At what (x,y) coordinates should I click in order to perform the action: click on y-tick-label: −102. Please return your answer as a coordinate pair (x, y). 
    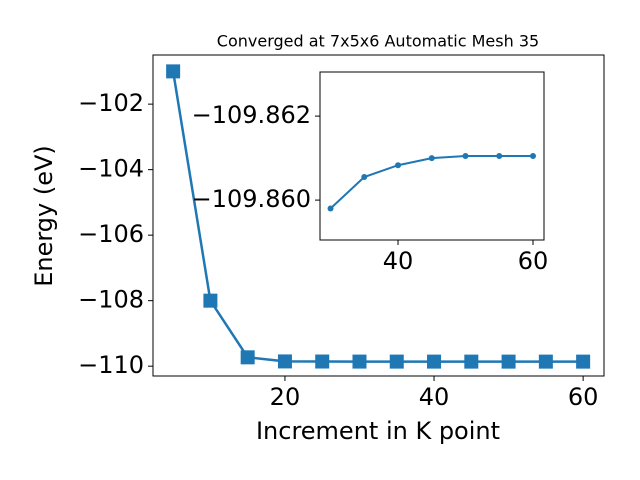
    Looking at the image, I should click on (111, 103).